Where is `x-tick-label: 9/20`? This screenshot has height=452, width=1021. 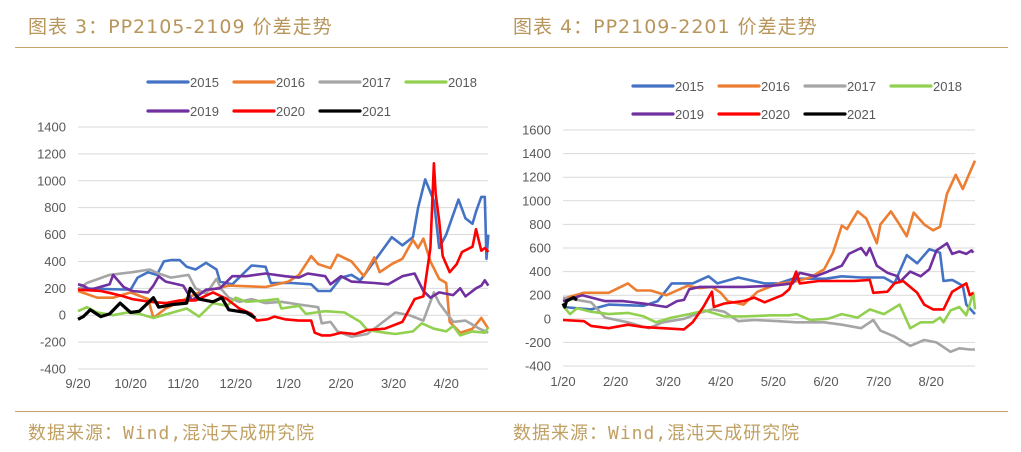
x-tick-label: 9/20 is located at coordinates (77, 383).